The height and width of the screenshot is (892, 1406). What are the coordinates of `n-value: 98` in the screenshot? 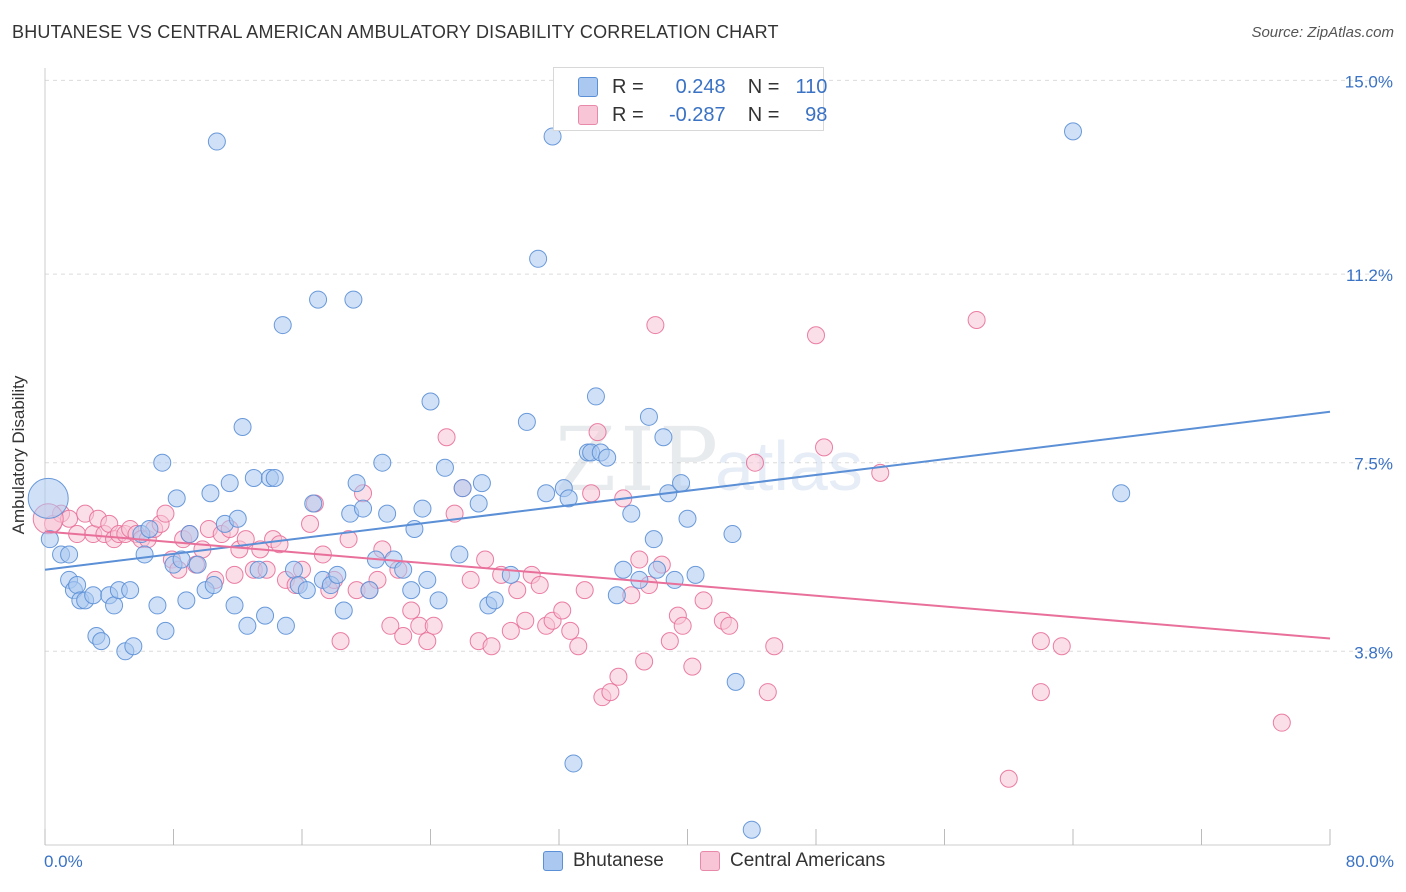 It's located at (816, 114).